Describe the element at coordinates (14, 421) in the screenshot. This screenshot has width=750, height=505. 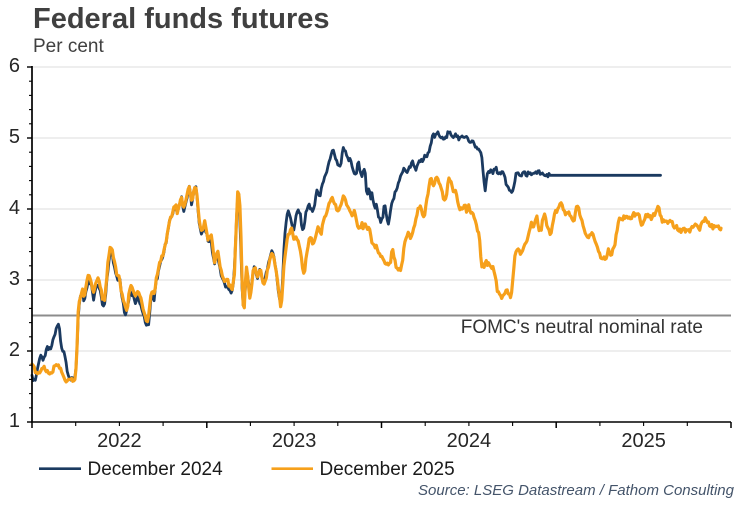
I see `svg-text: 1` at that location.